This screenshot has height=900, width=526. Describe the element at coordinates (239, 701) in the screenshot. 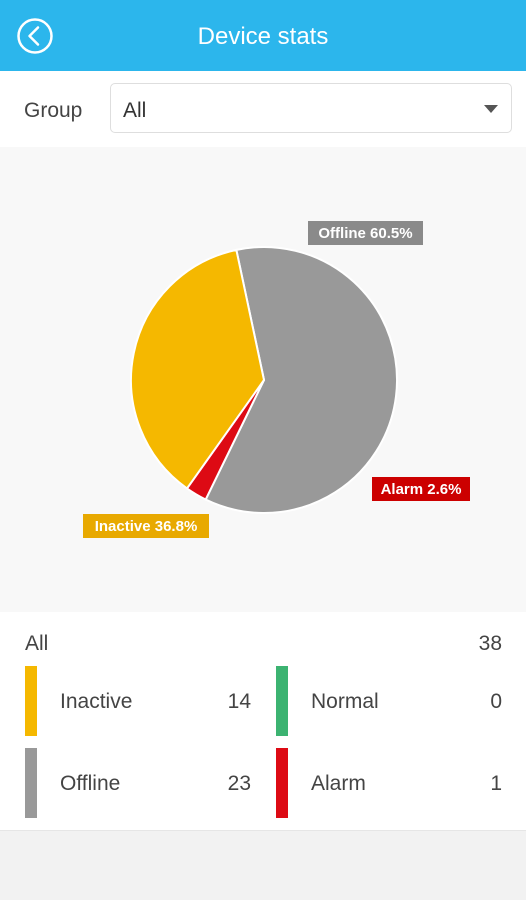

I see `stat-value: 14` at that location.